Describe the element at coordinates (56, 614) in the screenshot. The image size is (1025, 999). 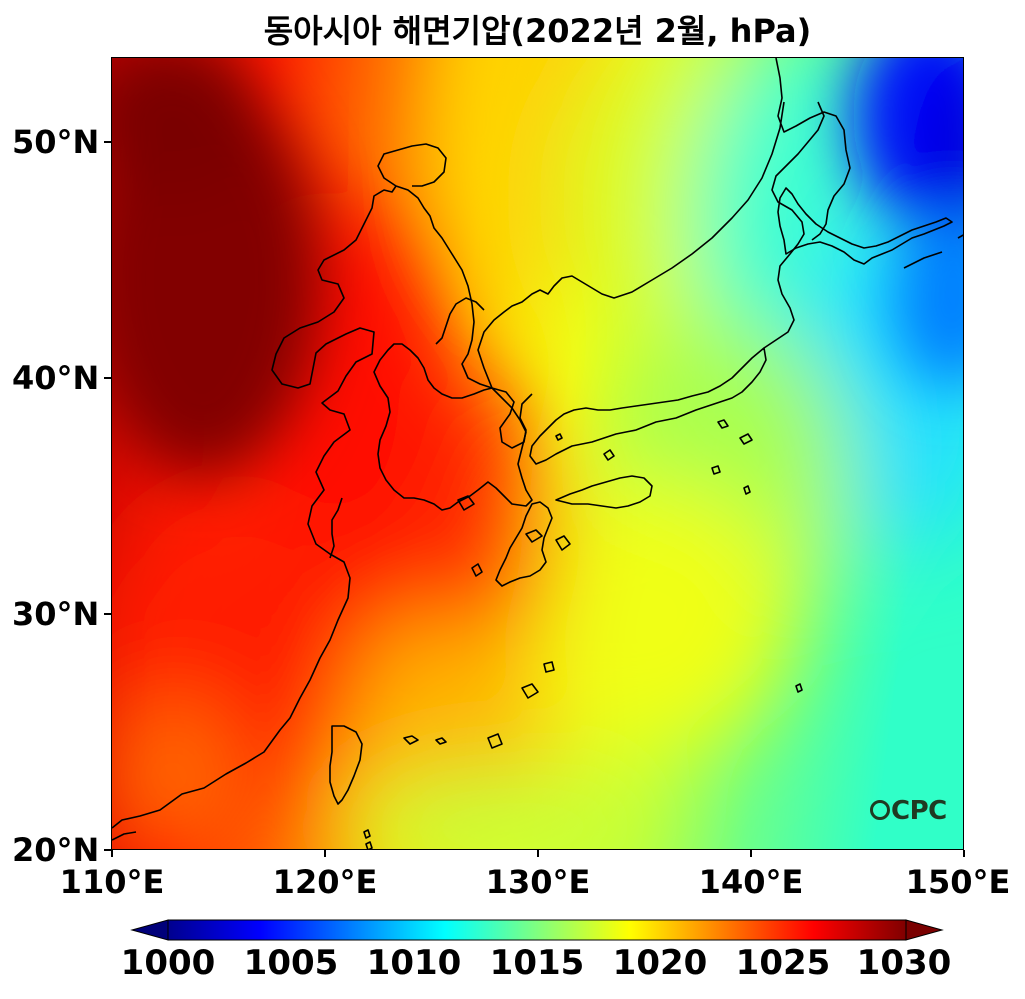
I see `lat-tick-30: 30°N` at that location.